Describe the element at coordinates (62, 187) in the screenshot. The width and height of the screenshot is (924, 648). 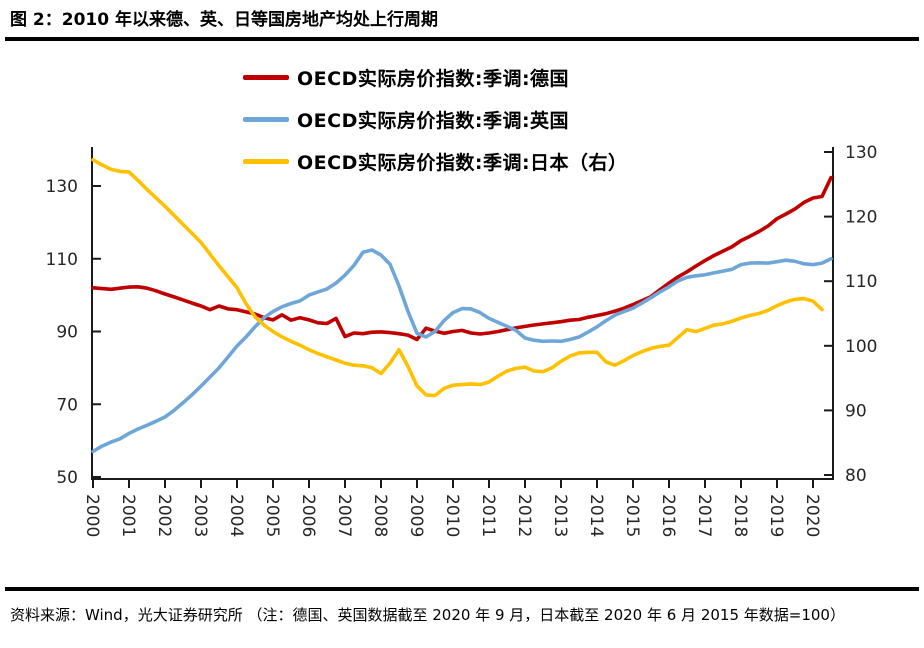
I see `left-axis-tick-label: 130` at that location.